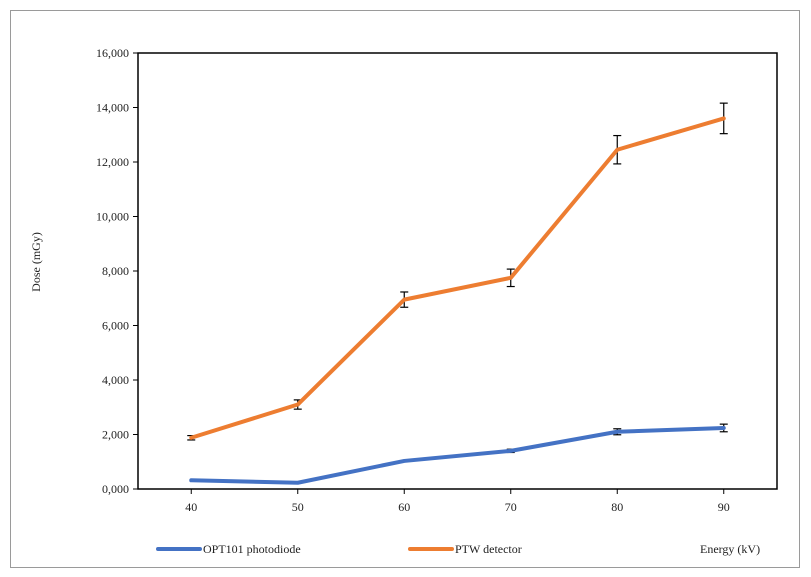 The height and width of the screenshot is (577, 811). I want to click on y-tick-label: 0,000, so click(115, 489).